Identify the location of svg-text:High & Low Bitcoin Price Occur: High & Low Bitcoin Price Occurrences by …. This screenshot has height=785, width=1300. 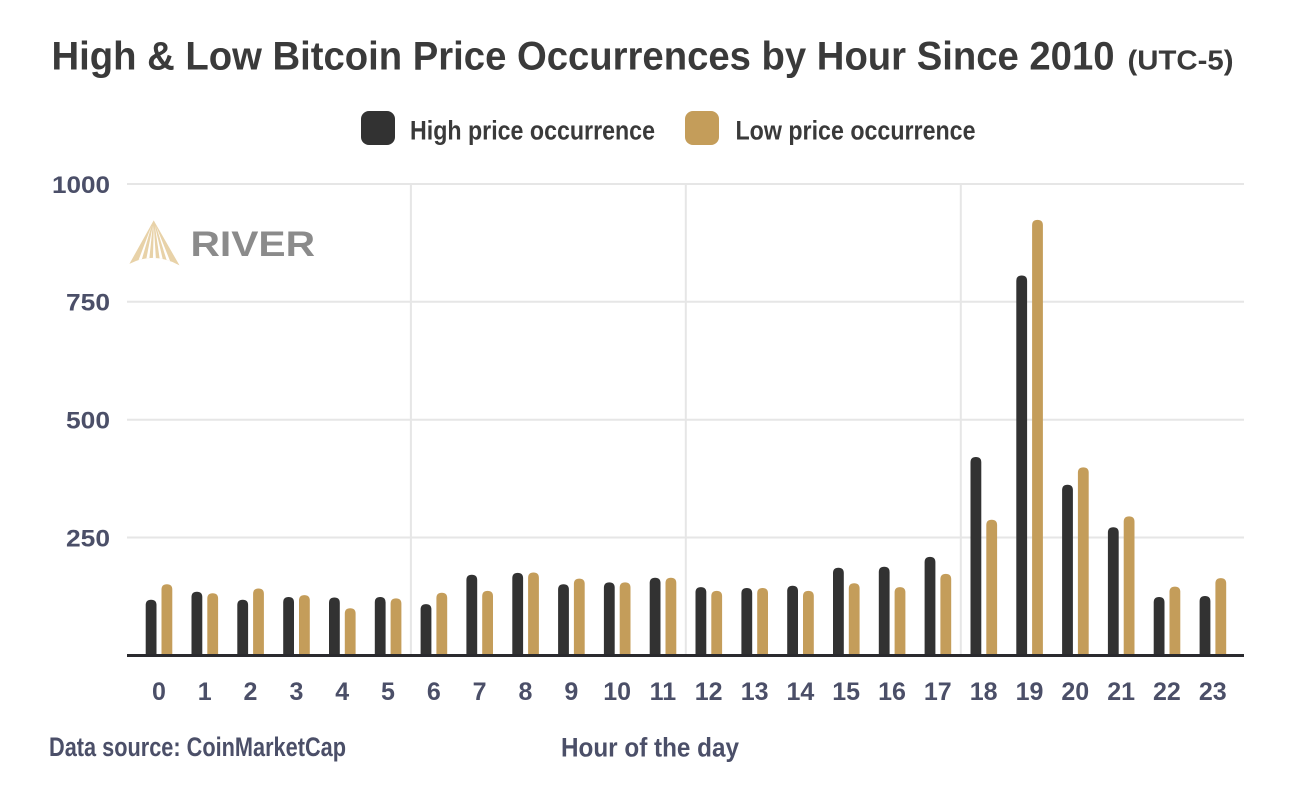
(583, 57).